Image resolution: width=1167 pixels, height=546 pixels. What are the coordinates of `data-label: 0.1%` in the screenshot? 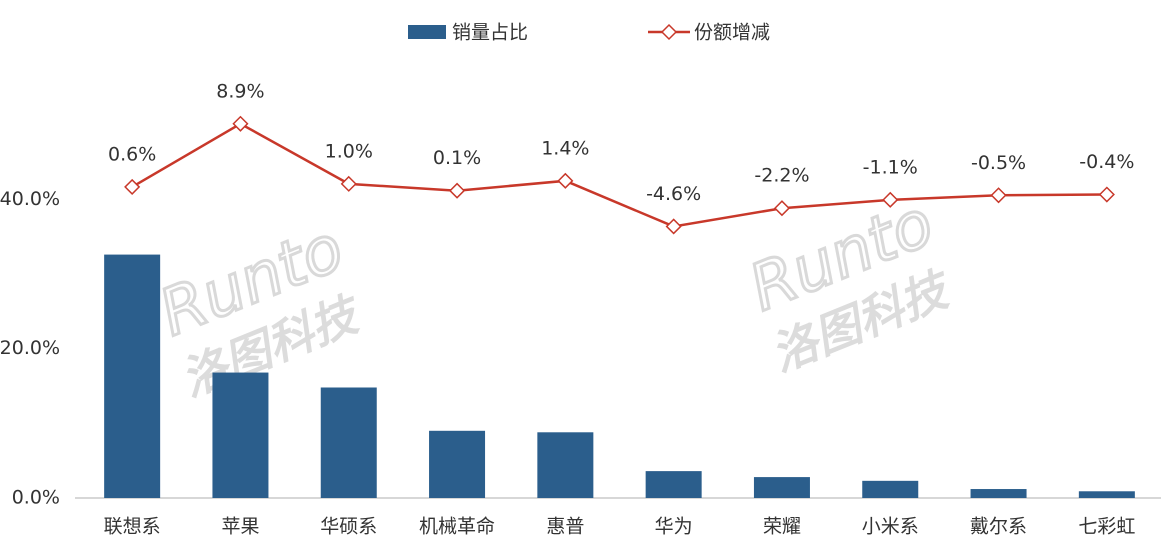 It's located at (457, 158).